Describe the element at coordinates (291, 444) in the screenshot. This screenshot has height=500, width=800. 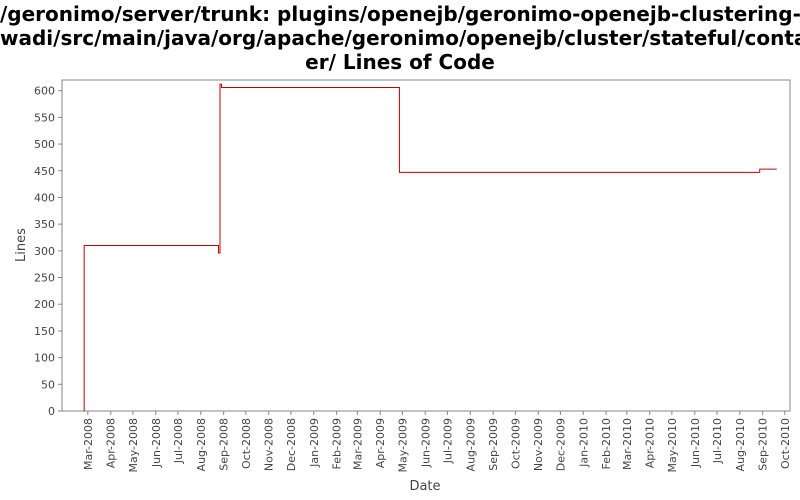
I see `x-tick-label: Dec-2008` at that location.